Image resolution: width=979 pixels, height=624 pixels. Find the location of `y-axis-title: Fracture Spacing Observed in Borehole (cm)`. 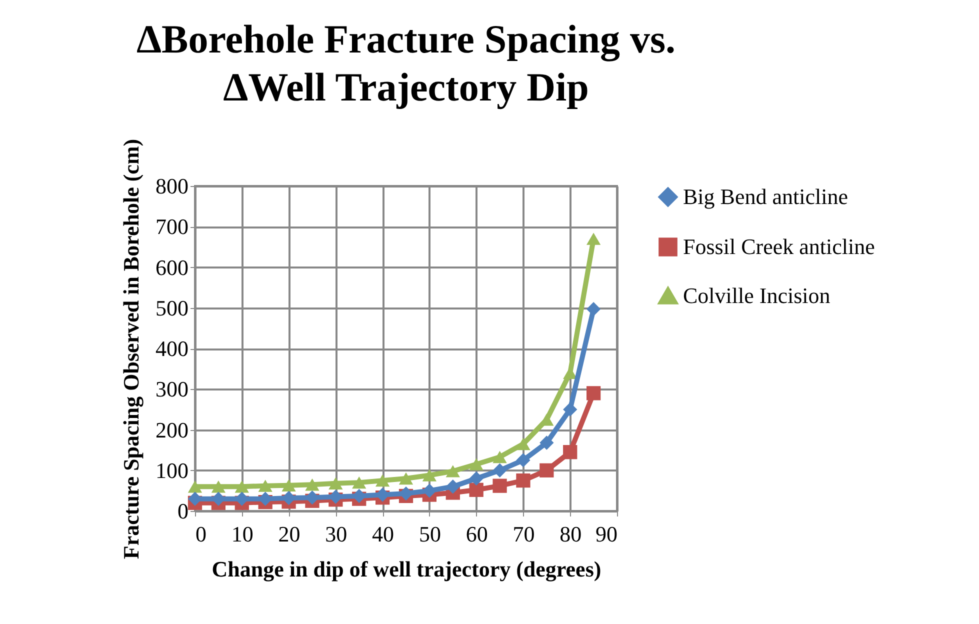

y-axis-title: Fracture Spacing Observed in Borehole (cm) is located at coordinates (131, 349).